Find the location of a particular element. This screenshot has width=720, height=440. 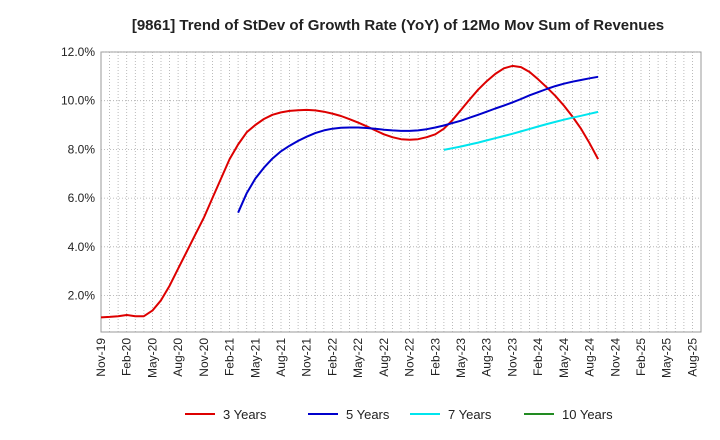

x-tick-label: Aug-23 is located at coordinates (487, 357).